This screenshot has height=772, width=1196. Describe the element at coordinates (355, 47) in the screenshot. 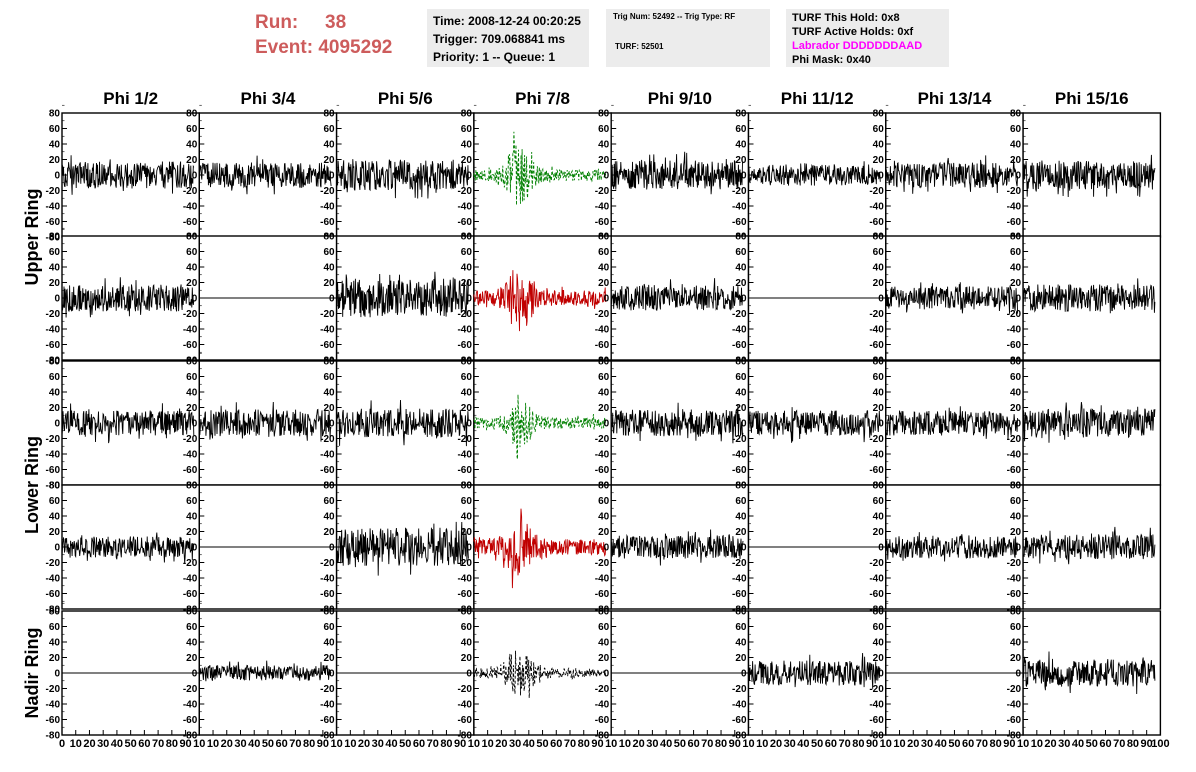

I see `event-value: 4095292` at that location.